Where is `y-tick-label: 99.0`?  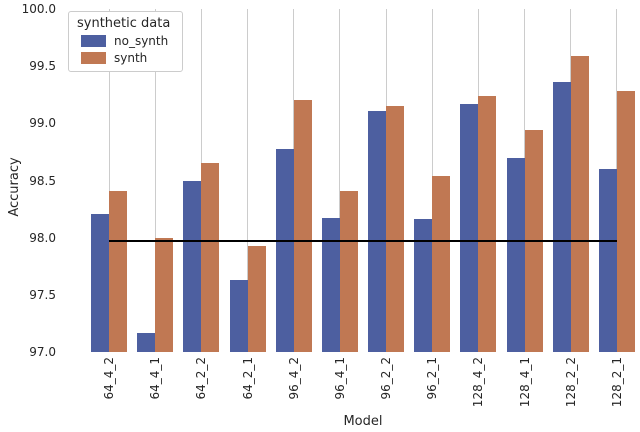
y-tick-label: 99.0 is located at coordinates (42, 123).